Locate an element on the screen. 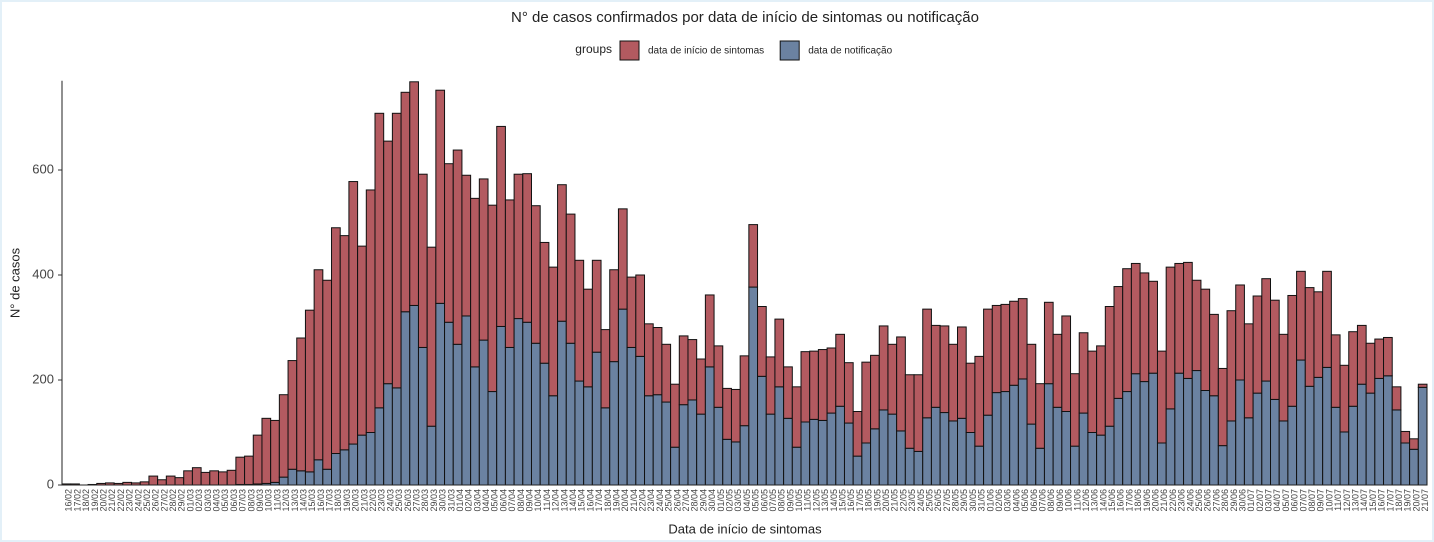 This screenshot has height=542, width=1434. x-tick-label: 26/05 is located at coordinates (938, 500).